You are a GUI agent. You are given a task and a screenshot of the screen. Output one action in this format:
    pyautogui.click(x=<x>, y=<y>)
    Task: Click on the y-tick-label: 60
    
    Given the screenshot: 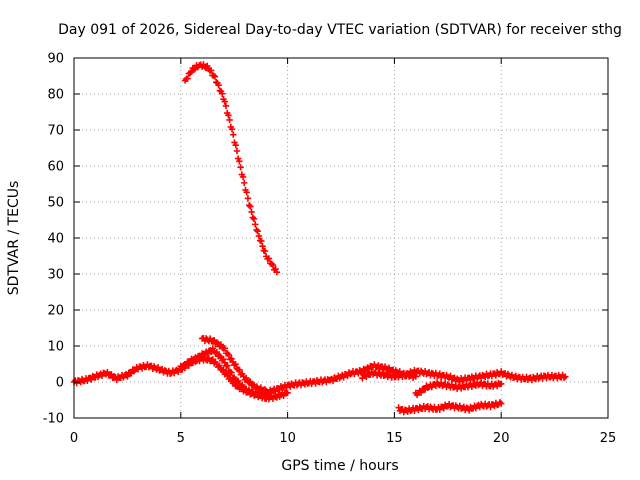 What is the action you would take?
    pyautogui.click(x=55, y=167)
    